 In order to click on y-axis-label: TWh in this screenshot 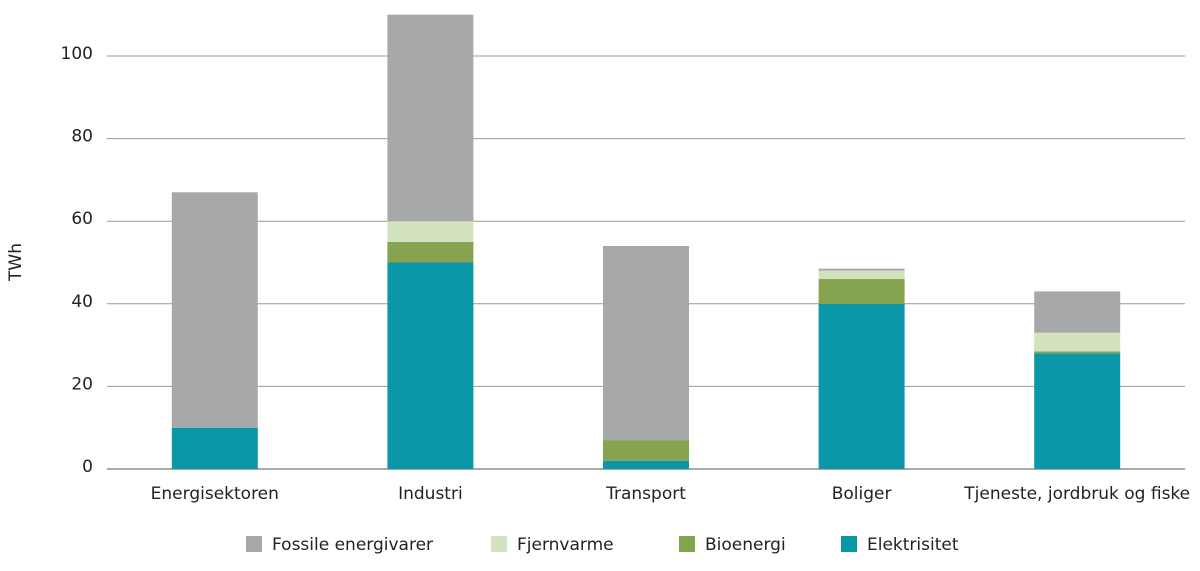, I will do `click(16, 262)`.